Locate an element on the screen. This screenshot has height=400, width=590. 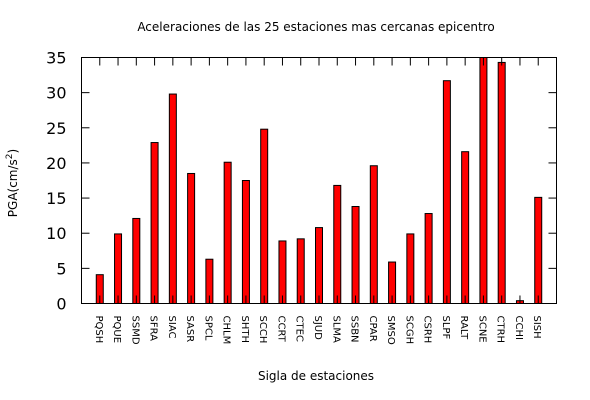
x-tick-label-slma: SLMA is located at coordinates (335, 330).